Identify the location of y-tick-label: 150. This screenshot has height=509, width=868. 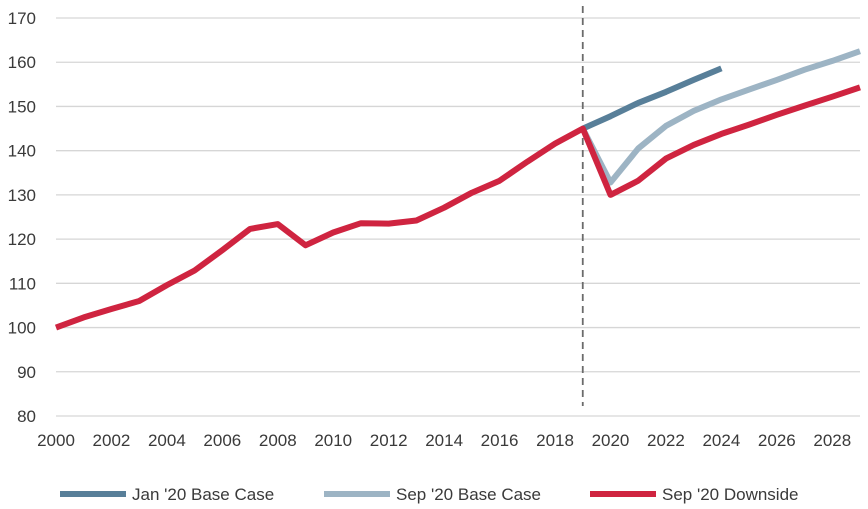
(22, 106).